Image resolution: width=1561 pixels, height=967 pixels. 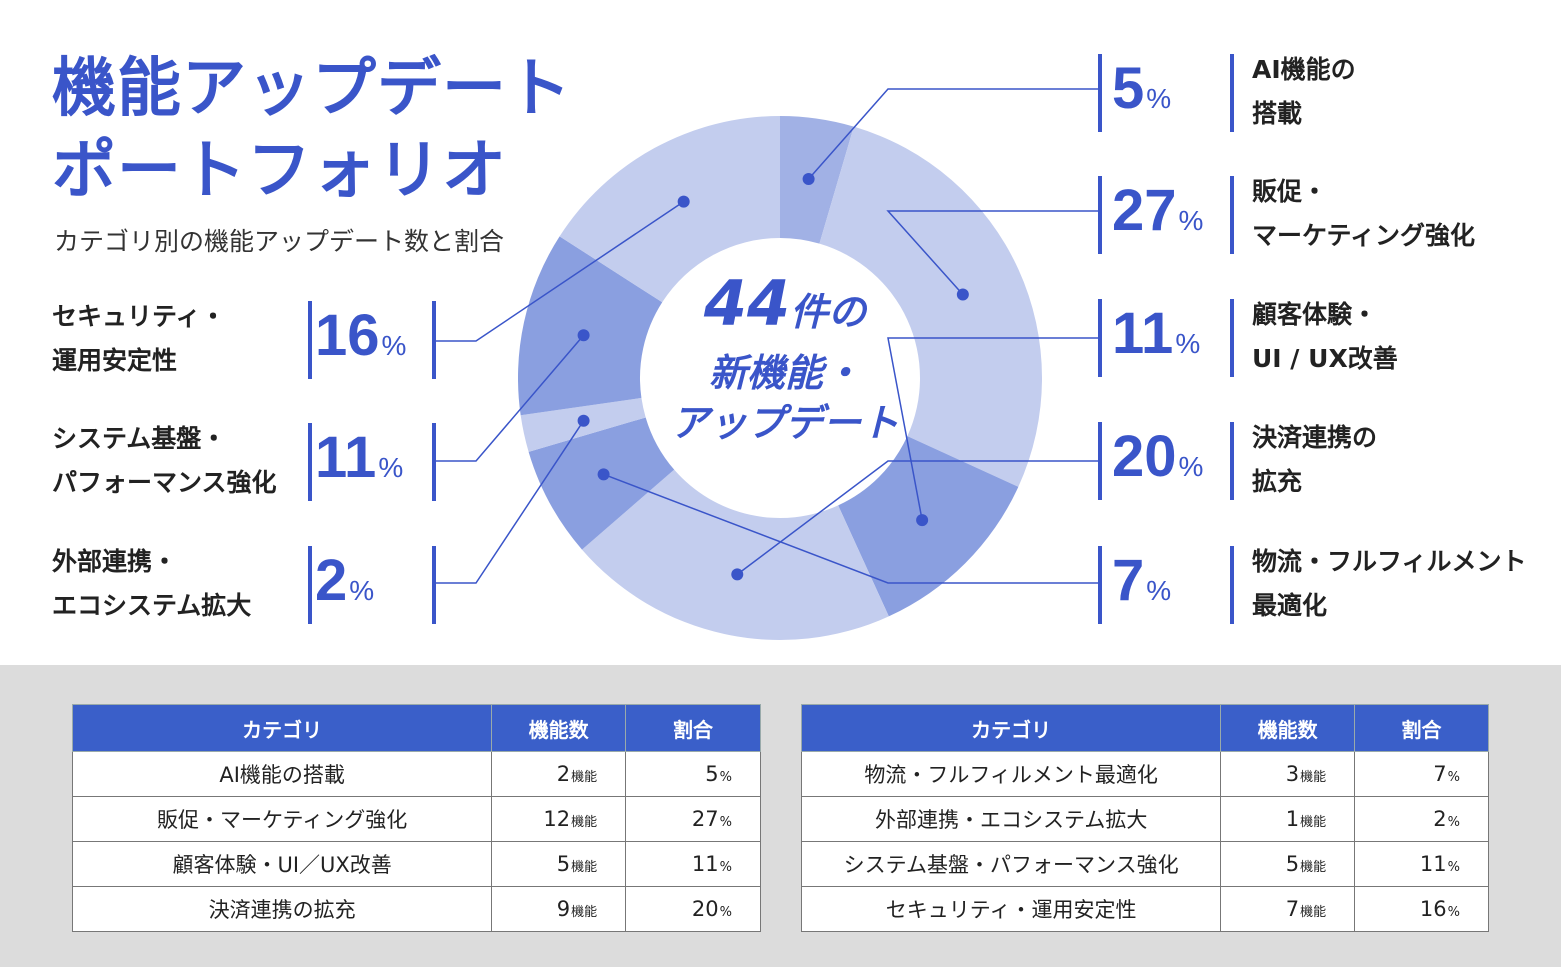 I want to click on slice-label-line-2: パフォーマンス強化, so click(x=164, y=482).